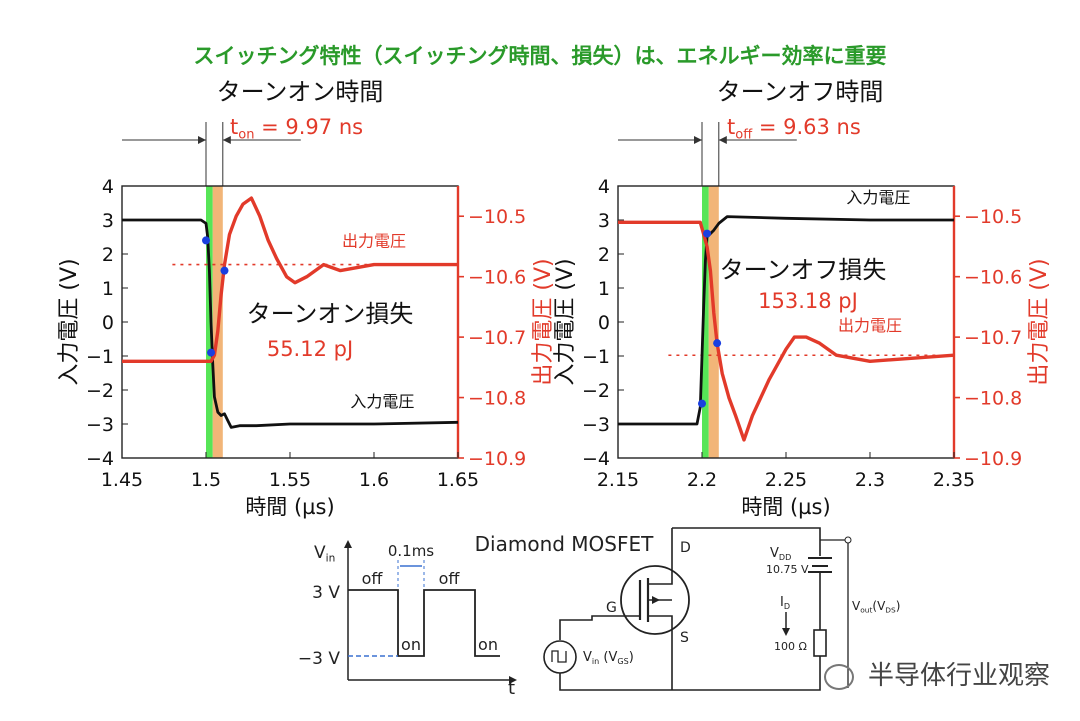  What do you see at coordinates (611, 608) in the screenshot?
I see `gate-label: G` at bounding box center [611, 608].